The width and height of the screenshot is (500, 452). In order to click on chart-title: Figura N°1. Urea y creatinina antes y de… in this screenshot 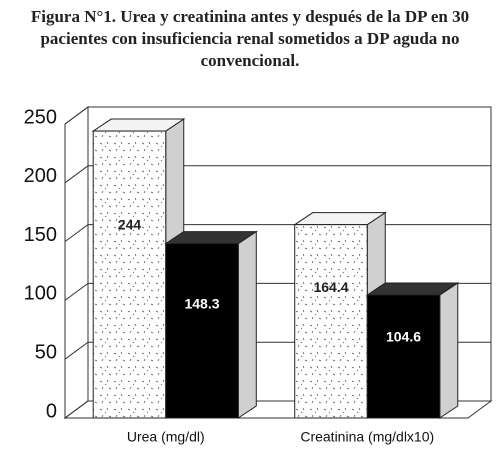, I will do `click(250, 38)`.